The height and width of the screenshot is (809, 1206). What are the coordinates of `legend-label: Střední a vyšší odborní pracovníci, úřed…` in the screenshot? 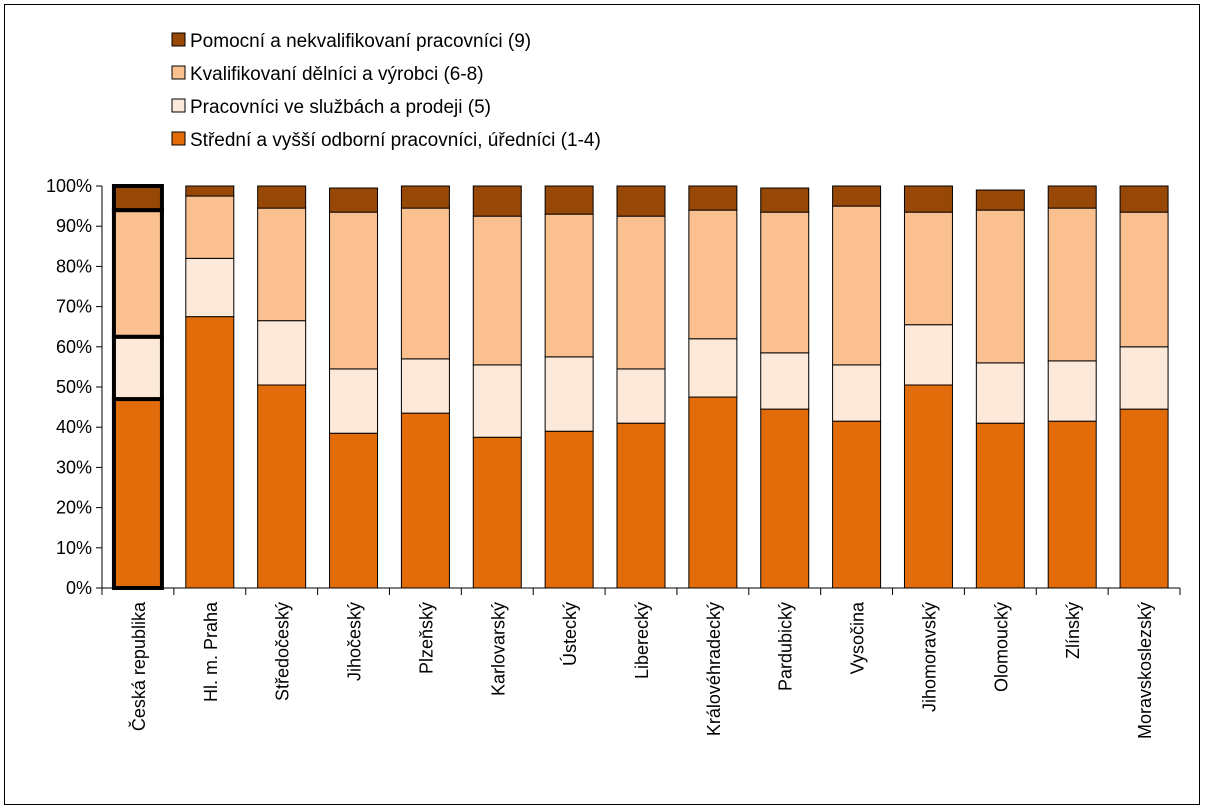 It's located at (395, 140).